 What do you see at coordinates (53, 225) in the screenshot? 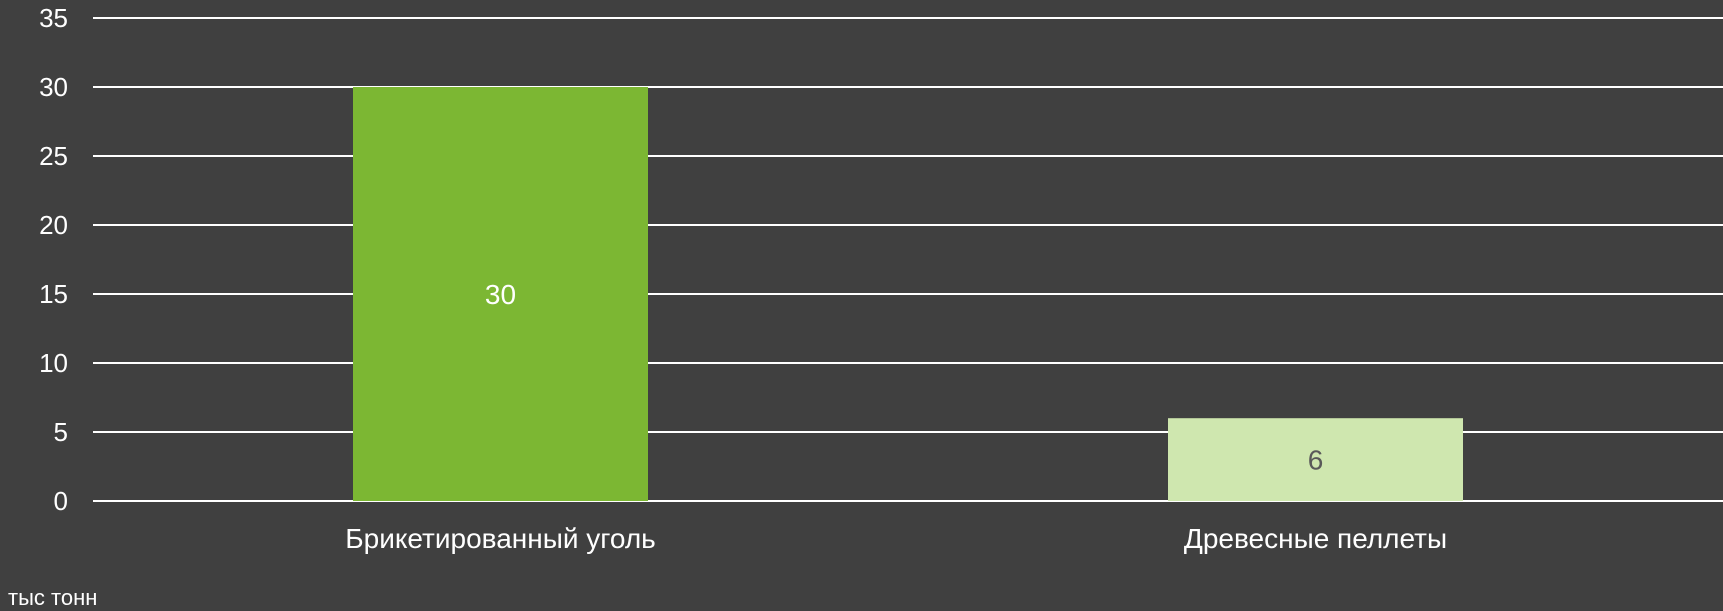
I see `y-tick-label: 20` at bounding box center [53, 225].